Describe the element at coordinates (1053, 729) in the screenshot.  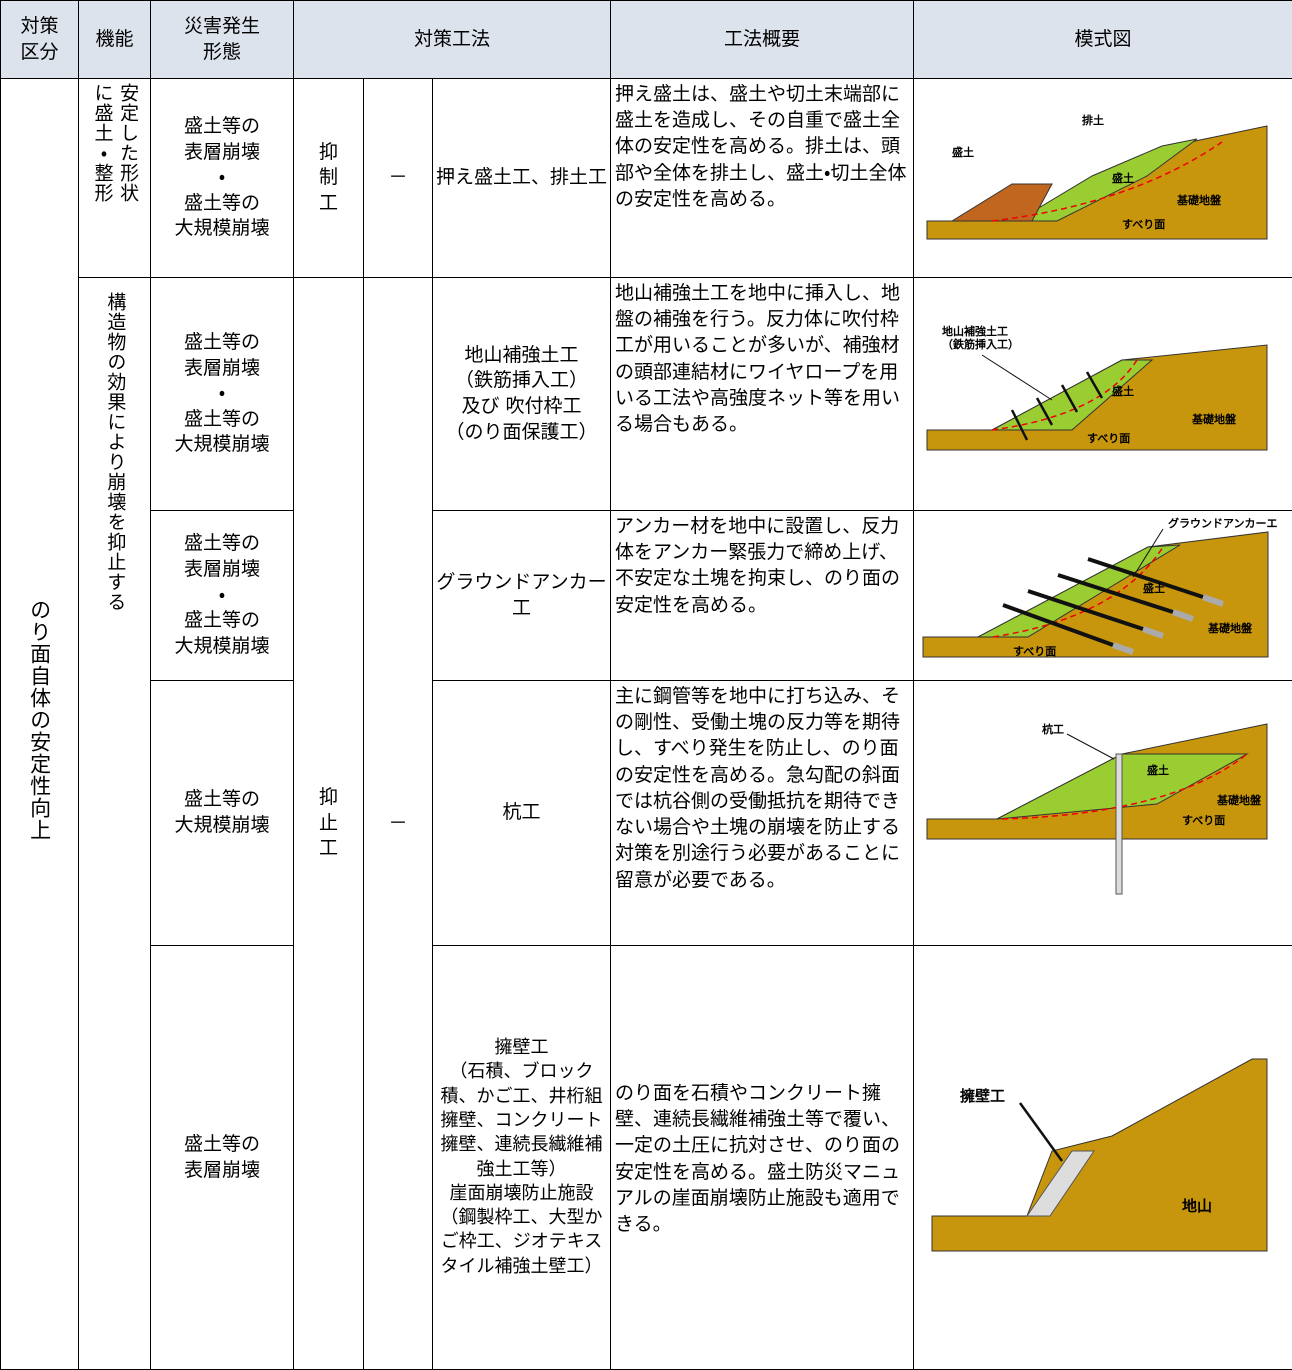
I see `diagram-label: 杭工` at that location.